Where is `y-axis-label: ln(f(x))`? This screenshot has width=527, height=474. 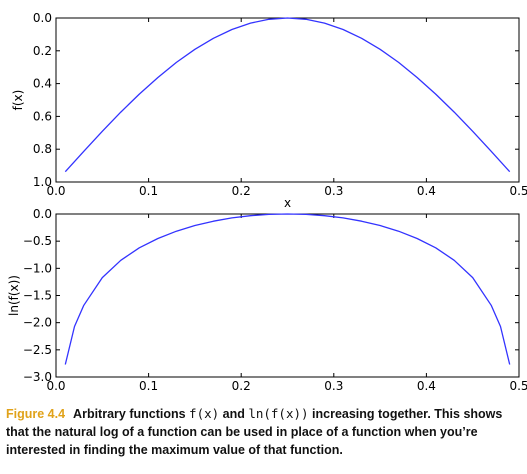 y-axis-label: ln(f(x)) is located at coordinates (14, 295).